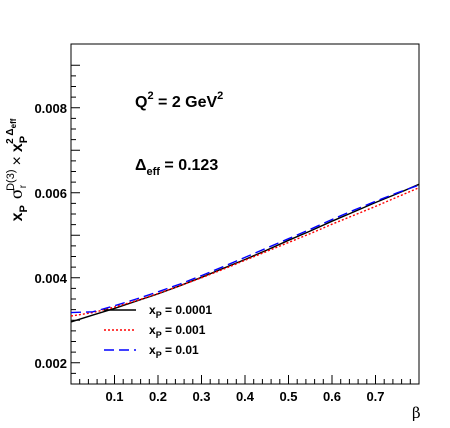 The image size is (450, 428). I want to click on x-tick-label: 0.5, so click(288, 396).